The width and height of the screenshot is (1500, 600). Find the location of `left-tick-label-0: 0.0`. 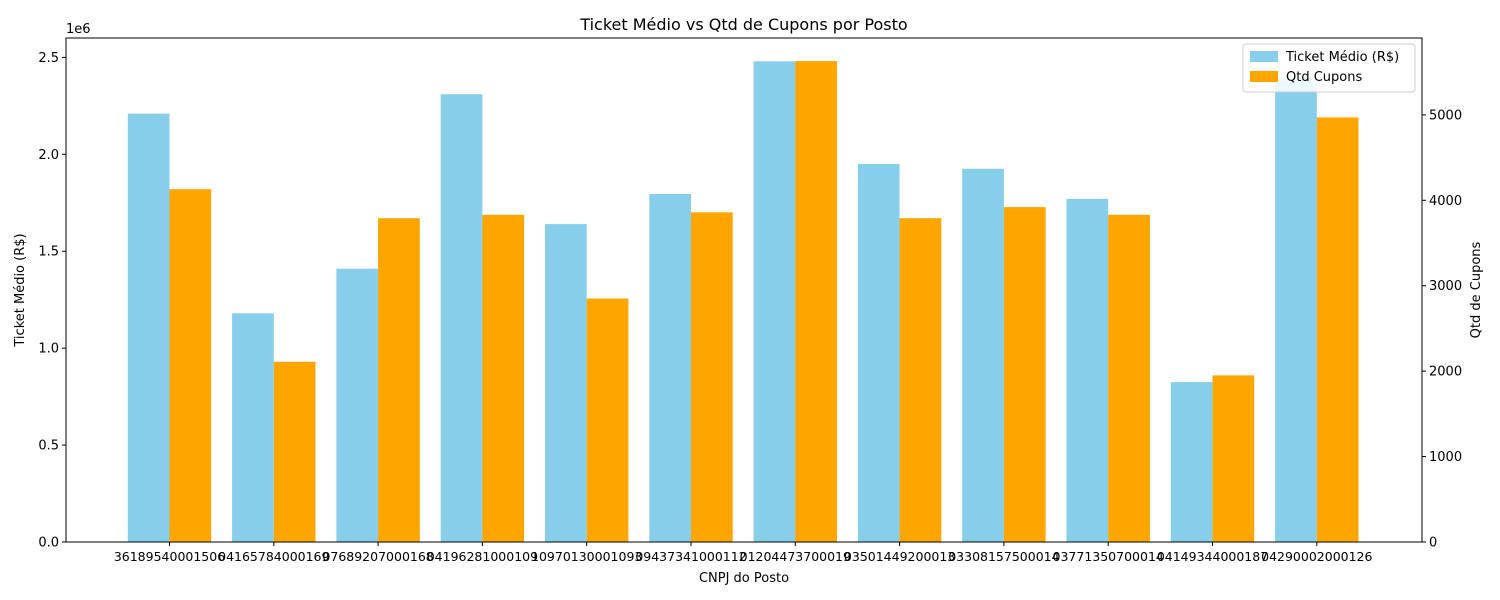

left-tick-label-0: 0.0 is located at coordinates (48, 543).